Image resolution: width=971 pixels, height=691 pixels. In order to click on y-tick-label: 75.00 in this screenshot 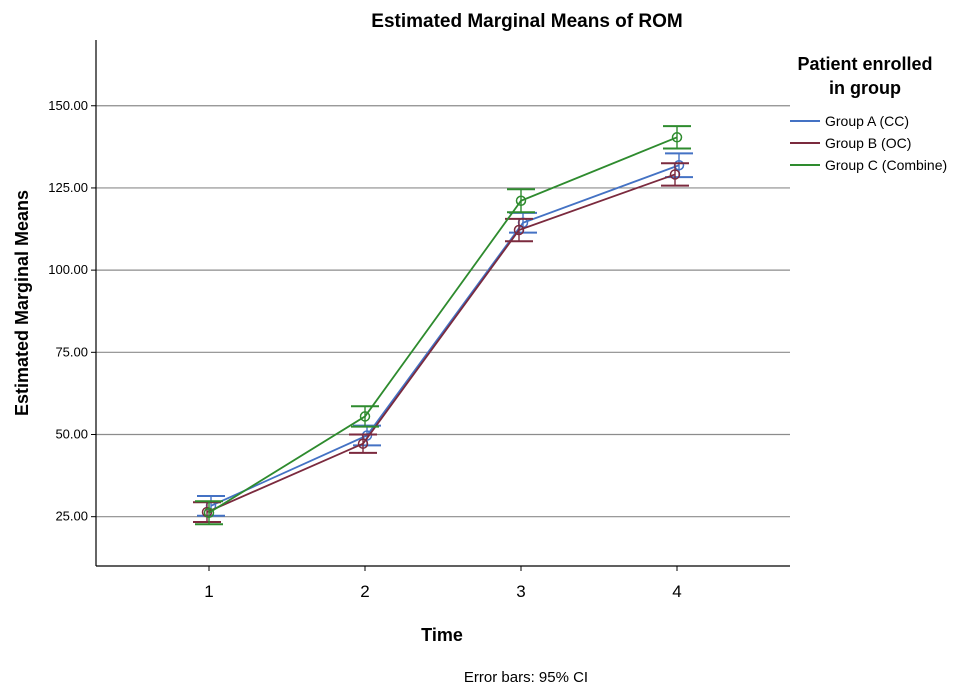, I will do `click(71, 351)`.